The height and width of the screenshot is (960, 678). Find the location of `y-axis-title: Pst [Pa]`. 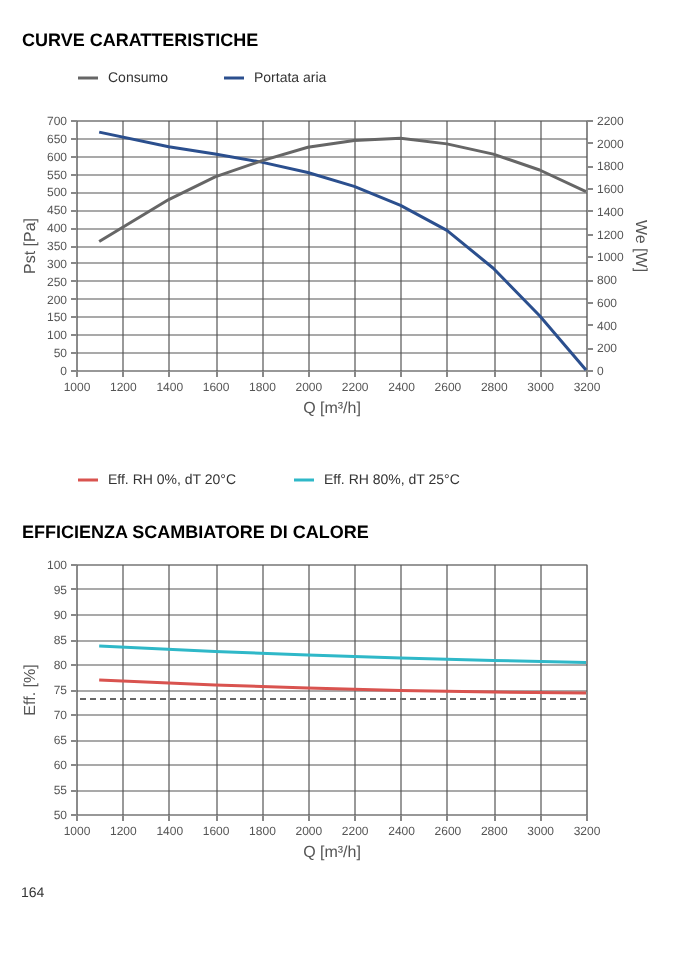

y-axis-title: Pst [Pa] is located at coordinates (29, 246).